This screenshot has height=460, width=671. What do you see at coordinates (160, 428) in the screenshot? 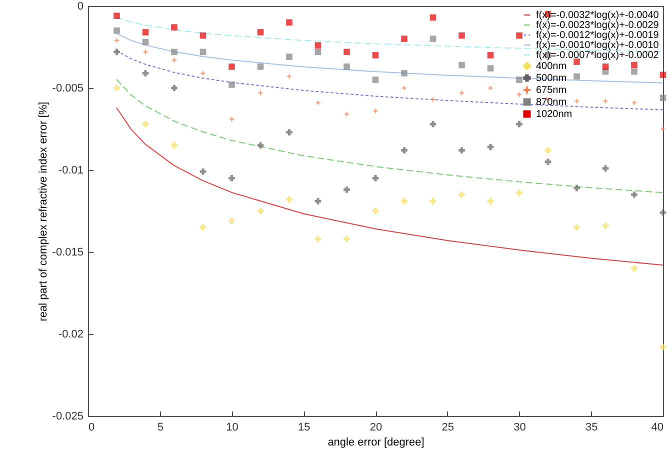
I see `x-tick-label: 5` at bounding box center [160, 428].